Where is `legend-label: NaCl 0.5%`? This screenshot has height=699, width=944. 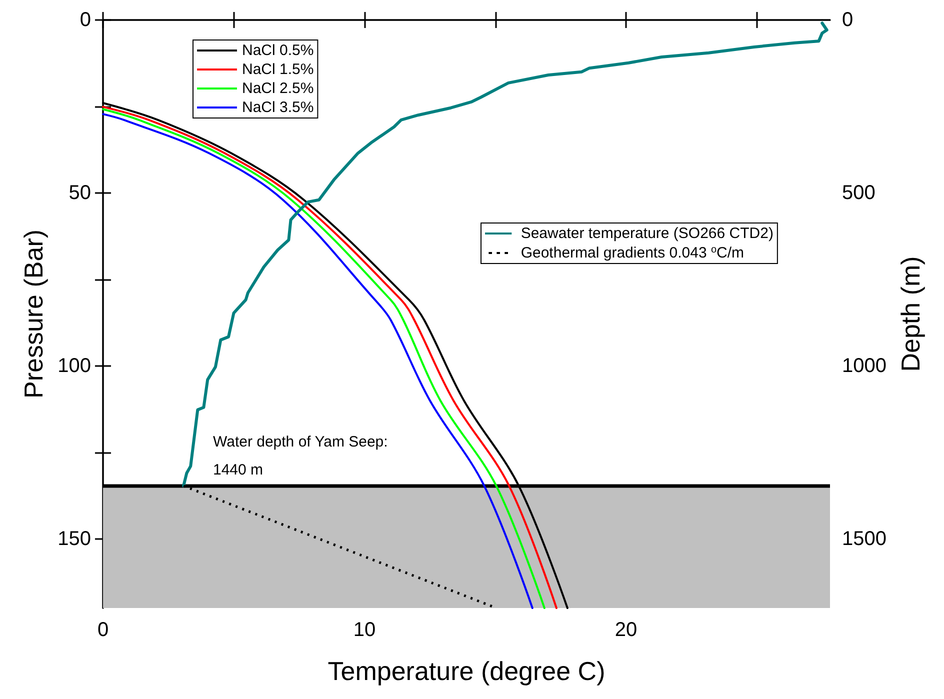
legend-label: NaCl 0.5% is located at coordinates (278, 50).